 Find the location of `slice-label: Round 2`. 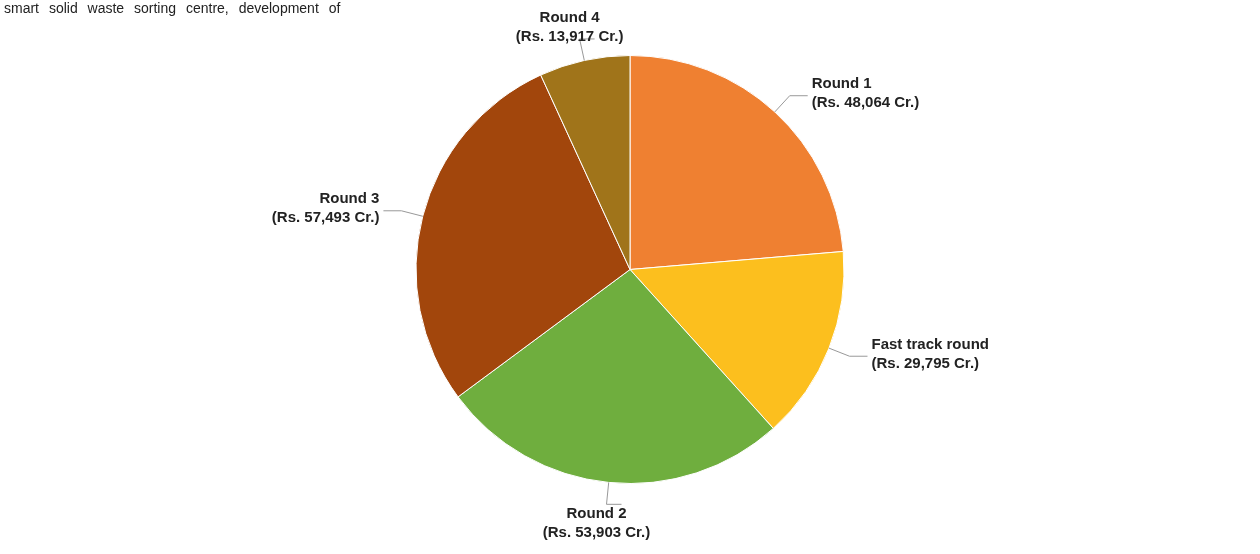

slice-label: Round 2 is located at coordinates (596, 512).